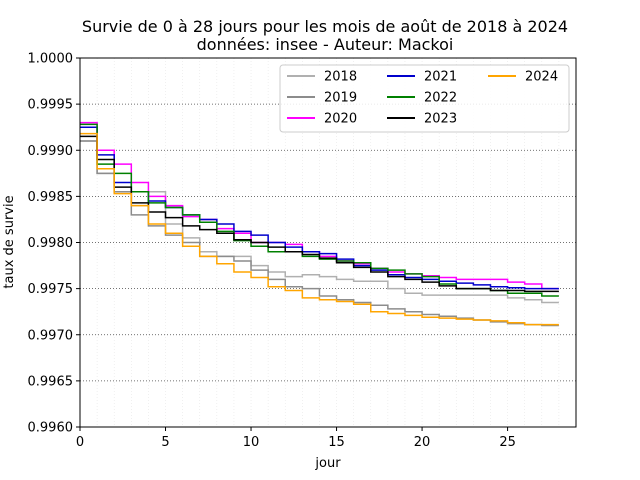 The image size is (640, 480). What do you see at coordinates (422, 442) in the screenshot?
I see `x-tick-label: 20` at bounding box center [422, 442].